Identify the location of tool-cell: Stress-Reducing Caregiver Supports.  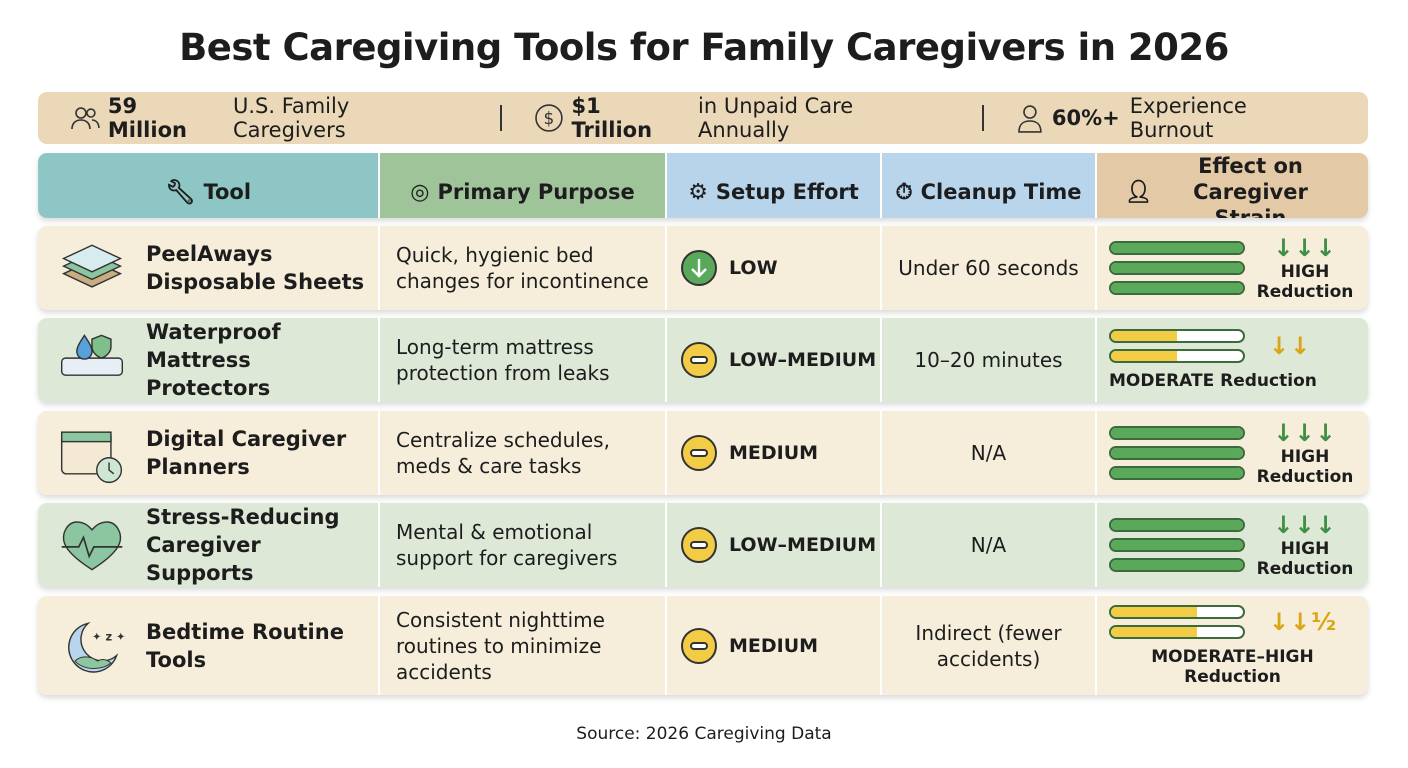
(209, 545).